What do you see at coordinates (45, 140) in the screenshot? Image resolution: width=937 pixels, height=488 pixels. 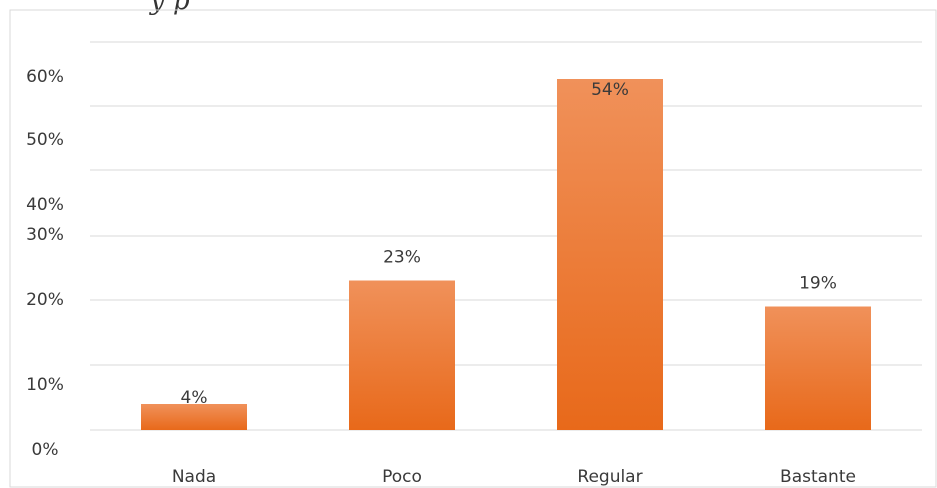 I see `y-tick-label: 50%` at bounding box center [45, 140].